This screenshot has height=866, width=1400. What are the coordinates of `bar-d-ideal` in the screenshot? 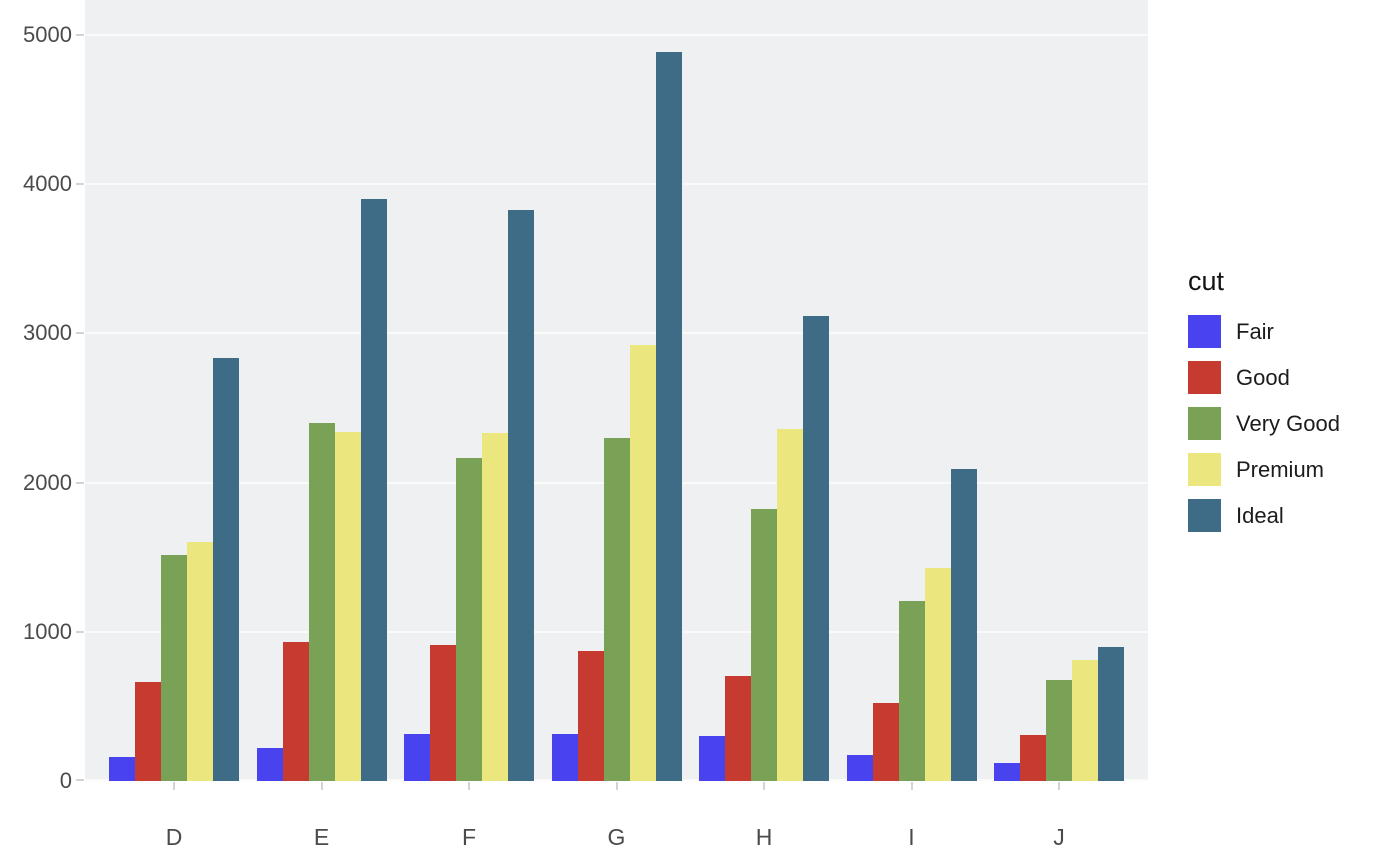 It's located at (226, 569).